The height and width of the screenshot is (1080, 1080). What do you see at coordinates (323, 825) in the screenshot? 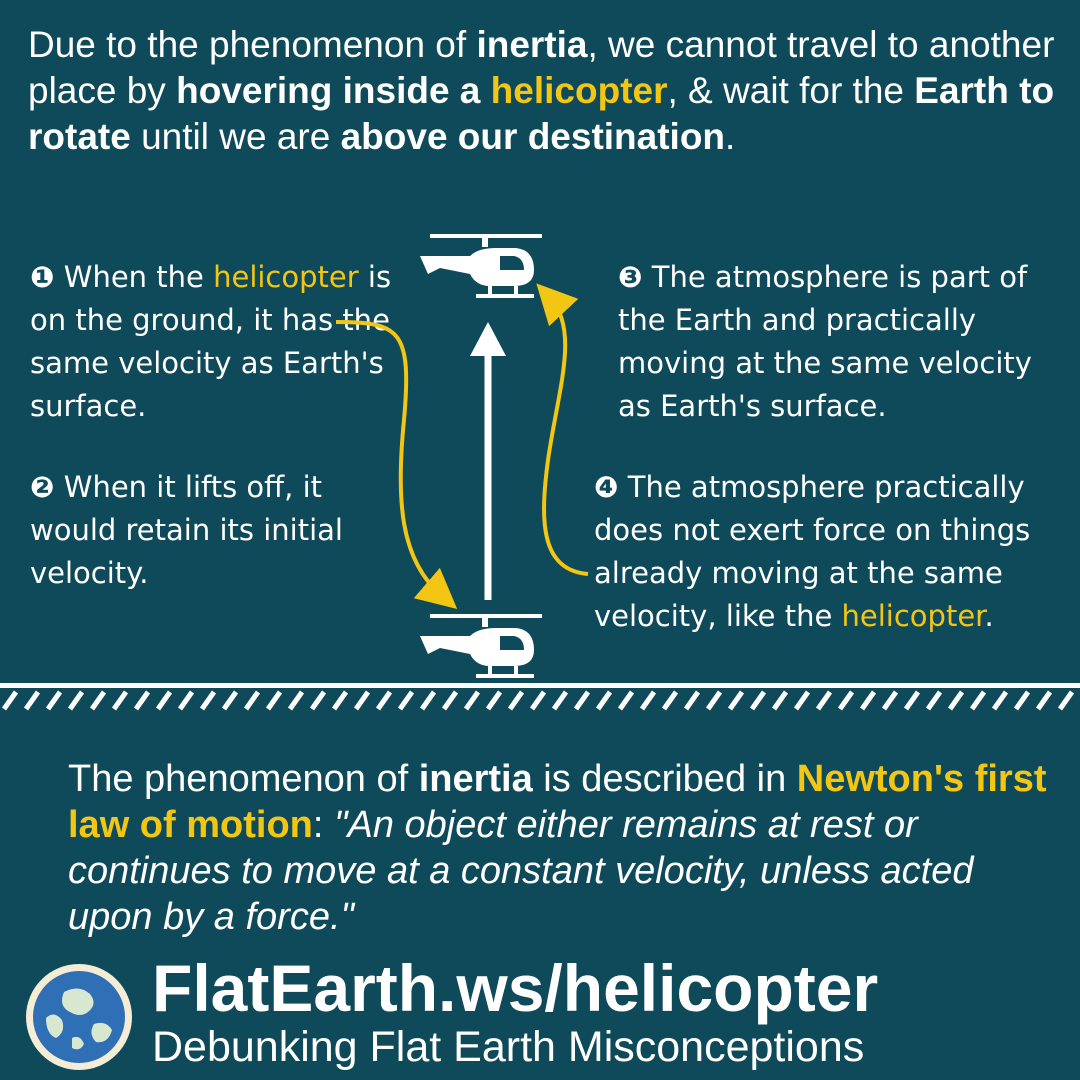
I see `quote-text: :` at bounding box center [323, 825].